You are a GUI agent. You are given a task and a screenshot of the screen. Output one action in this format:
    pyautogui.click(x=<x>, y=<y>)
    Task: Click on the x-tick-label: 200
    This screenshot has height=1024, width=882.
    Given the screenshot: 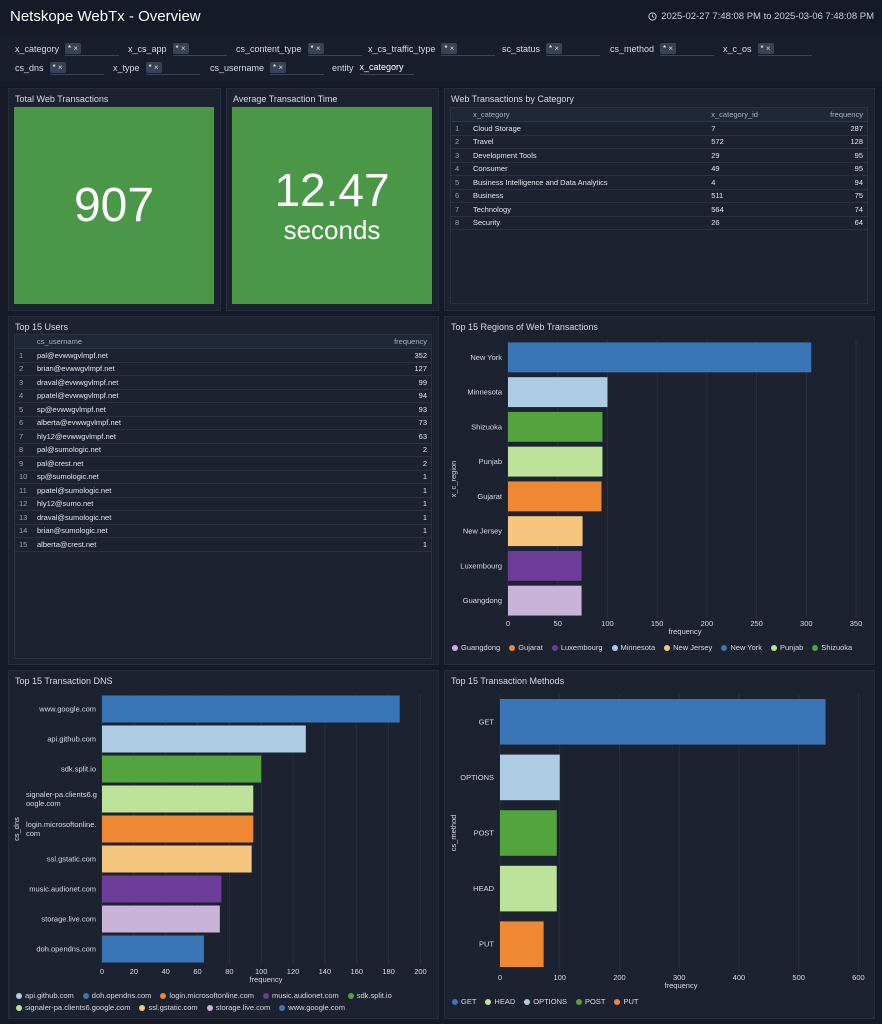 What is the action you would take?
    pyautogui.click(x=420, y=971)
    